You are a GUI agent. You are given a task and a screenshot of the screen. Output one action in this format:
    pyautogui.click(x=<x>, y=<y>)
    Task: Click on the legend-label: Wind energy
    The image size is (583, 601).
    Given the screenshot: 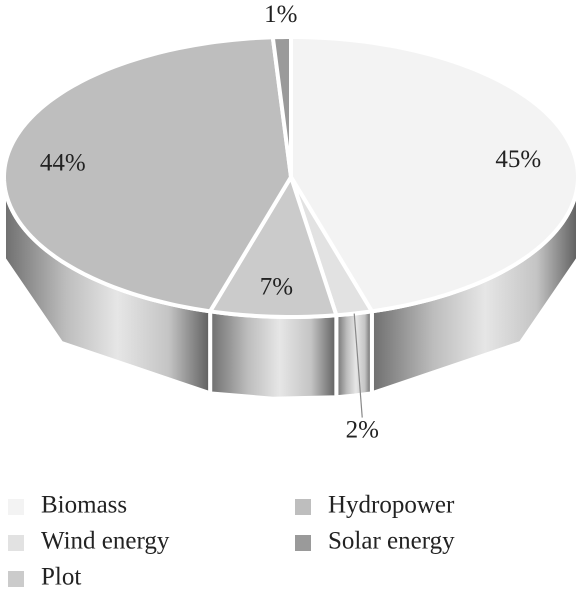 What is the action you would take?
    pyautogui.click(x=105, y=541)
    